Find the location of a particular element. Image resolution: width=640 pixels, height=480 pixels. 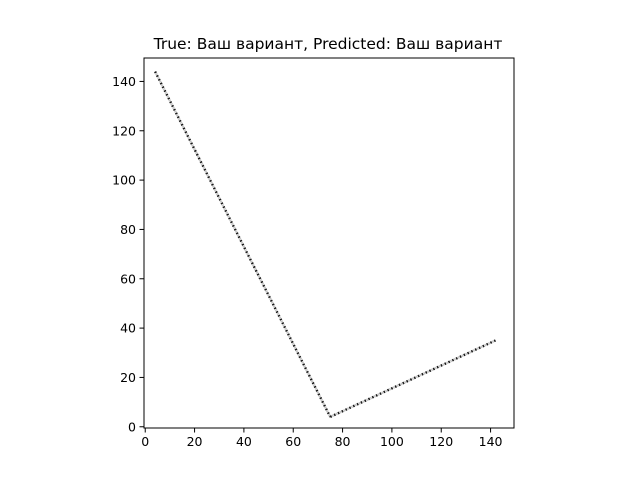

x-tick-label-40: 40 is located at coordinates (244, 441).